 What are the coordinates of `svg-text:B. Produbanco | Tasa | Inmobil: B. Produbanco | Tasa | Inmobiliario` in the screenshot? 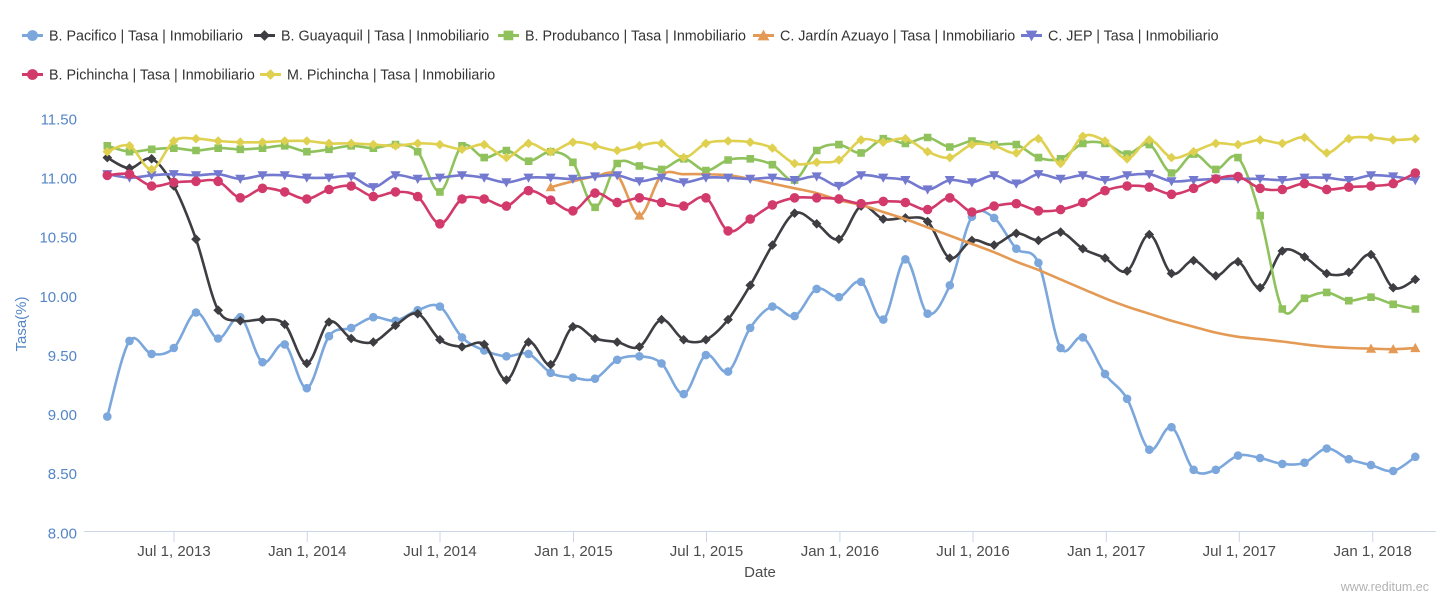 It's located at (635, 37).